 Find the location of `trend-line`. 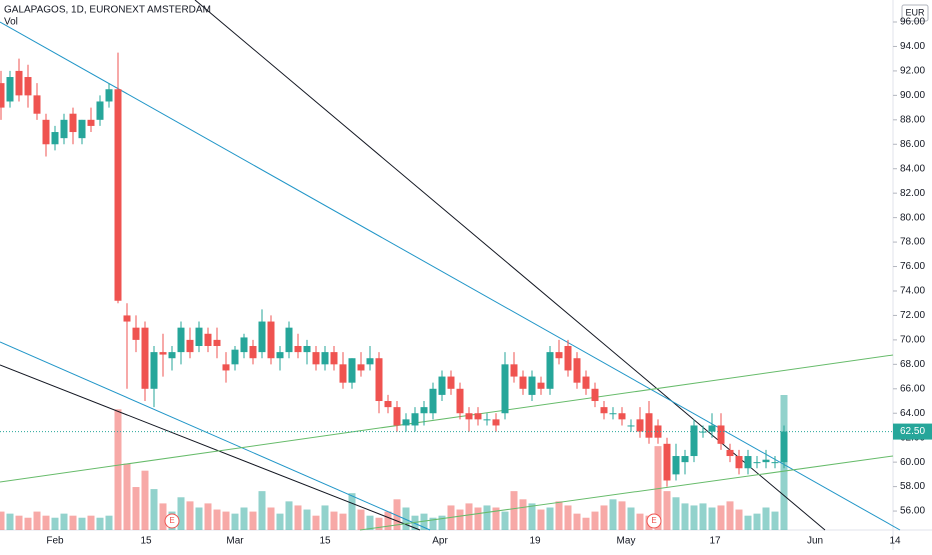

trend-line is located at coordinates (210, 447).